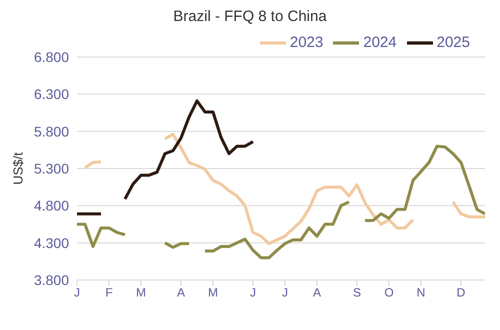  Describe the element at coordinates (52, 56) in the screenshot. I see `y-tick-label: 6.800` at that location.